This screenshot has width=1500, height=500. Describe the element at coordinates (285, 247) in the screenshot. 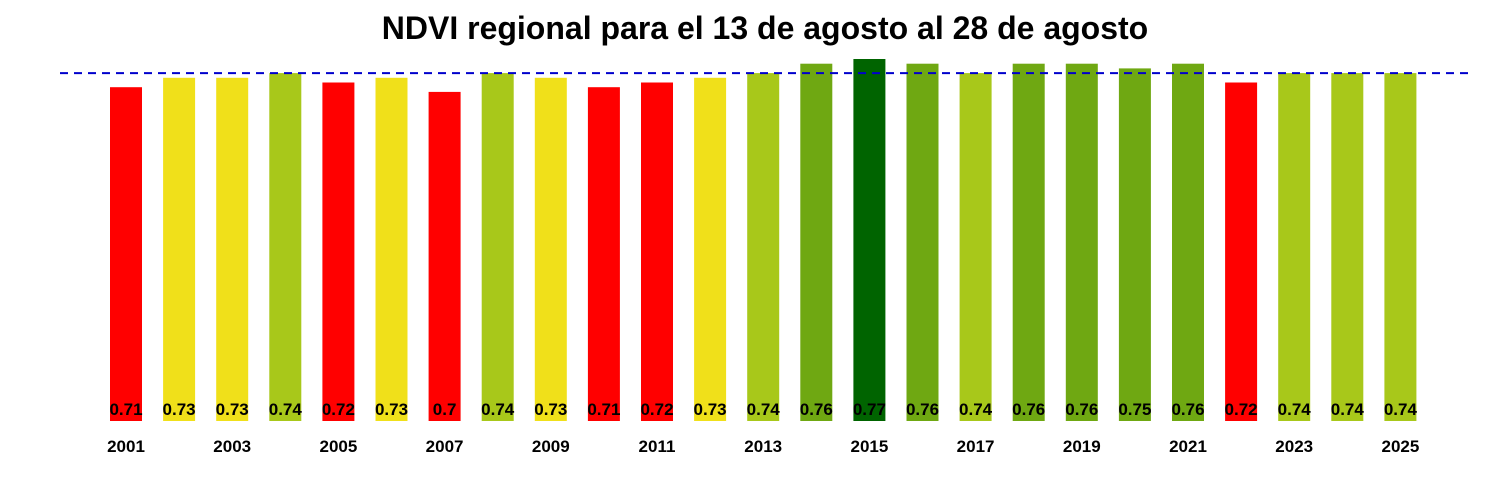

I see `bar-2004` at that location.